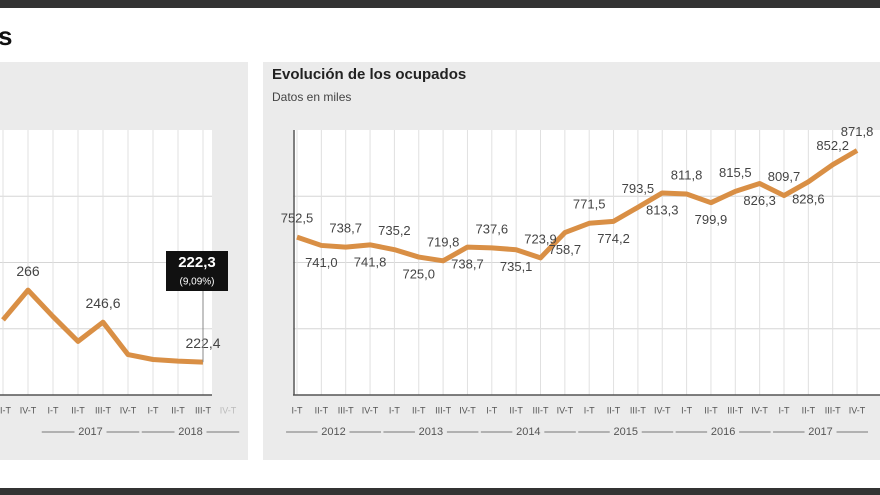 The height and width of the screenshot is (495, 880). What do you see at coordinates (197, 262) in the screenshot?
I see `callout-value: 222,3` at bounding box center [197, 262].